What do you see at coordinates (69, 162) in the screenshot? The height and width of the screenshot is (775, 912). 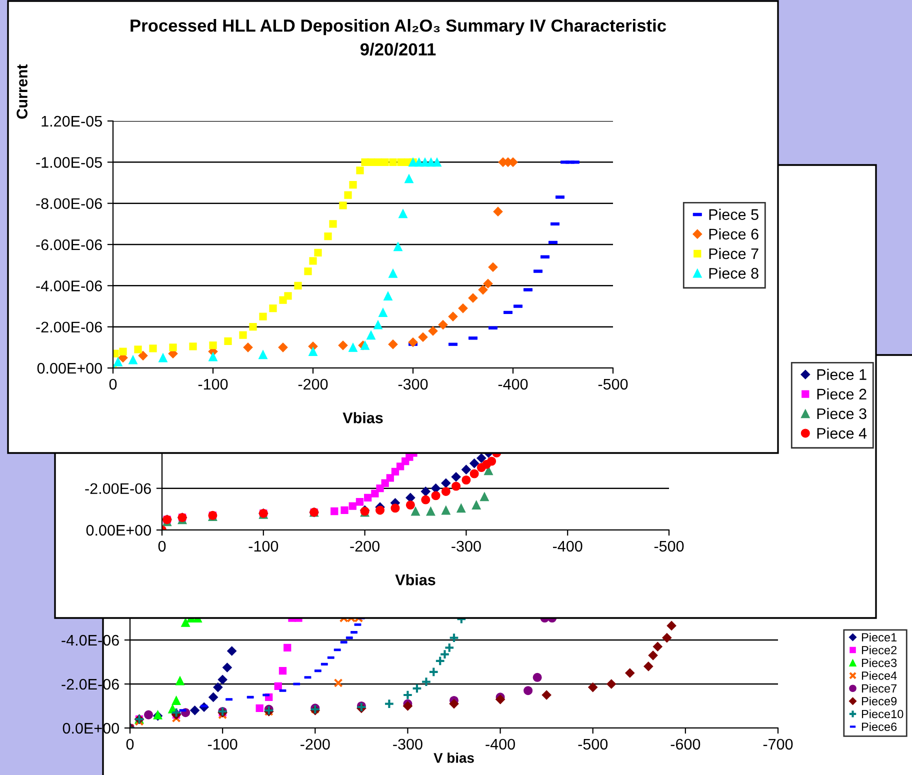 I see `y-tick-label: -1.00E-05` at bounding box center [69, 162].